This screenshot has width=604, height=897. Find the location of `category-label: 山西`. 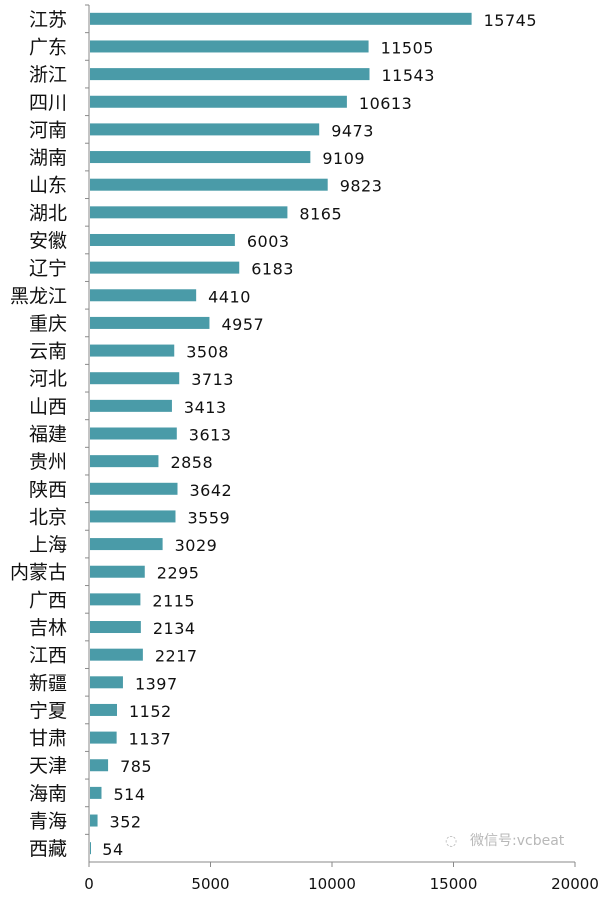

category-label: 山西 is located at coordinates (48, 407).